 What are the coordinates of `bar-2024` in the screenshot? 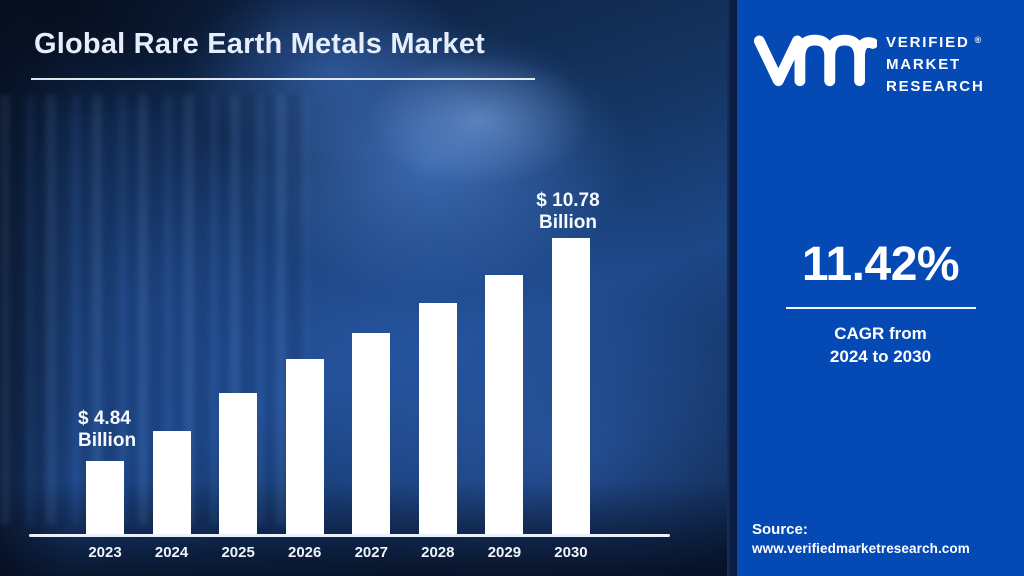 It's located at (171, 483).